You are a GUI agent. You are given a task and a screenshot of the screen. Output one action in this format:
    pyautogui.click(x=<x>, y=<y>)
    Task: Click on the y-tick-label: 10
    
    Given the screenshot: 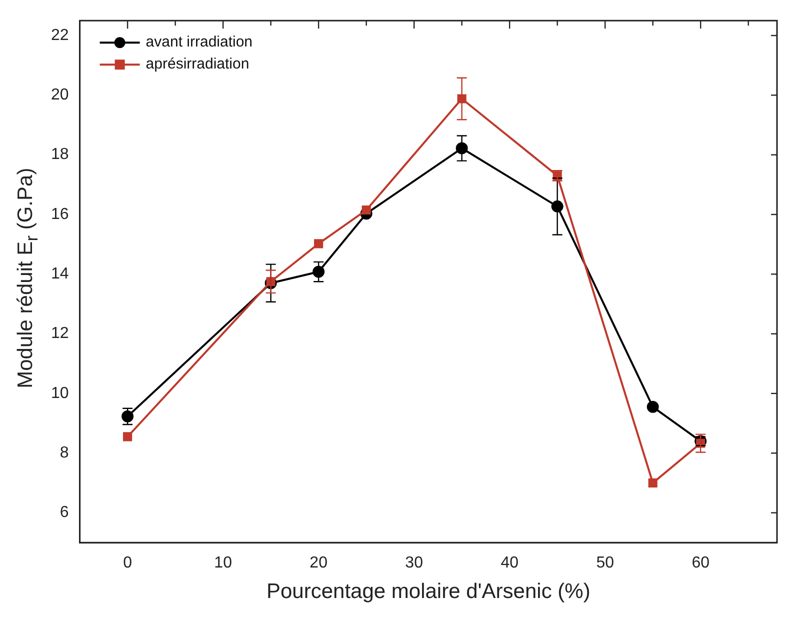 What is the action you would take?
    pyautogui.click(x=60, y=393)
    